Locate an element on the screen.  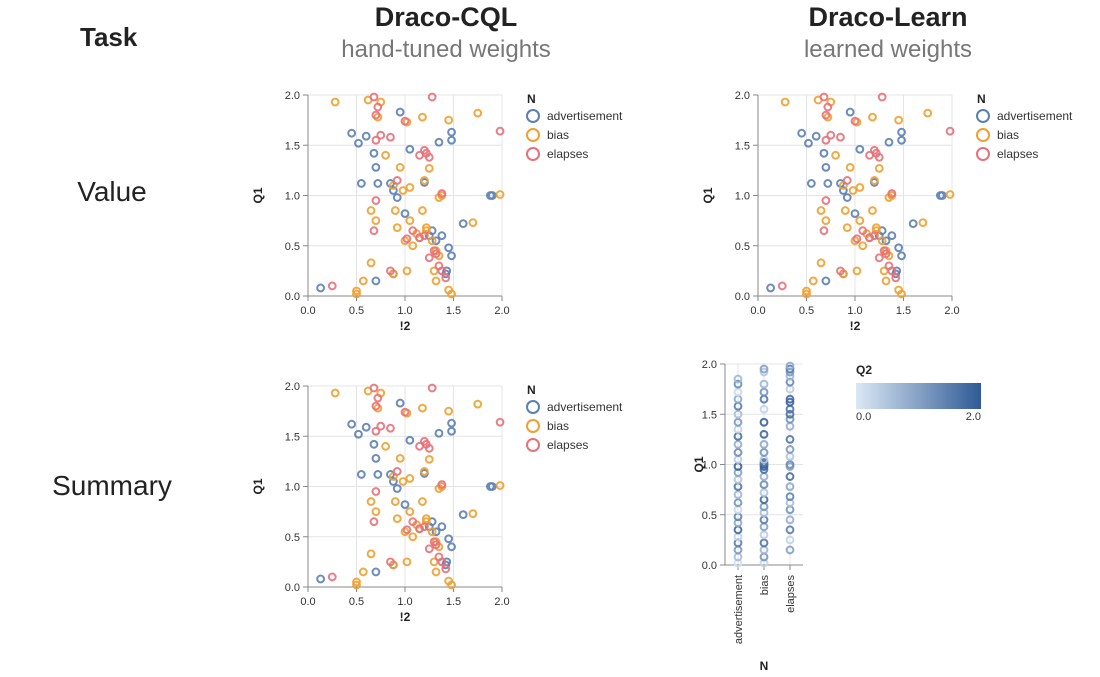
y-axis-title: Q1 is located at coordinates (708, 195).